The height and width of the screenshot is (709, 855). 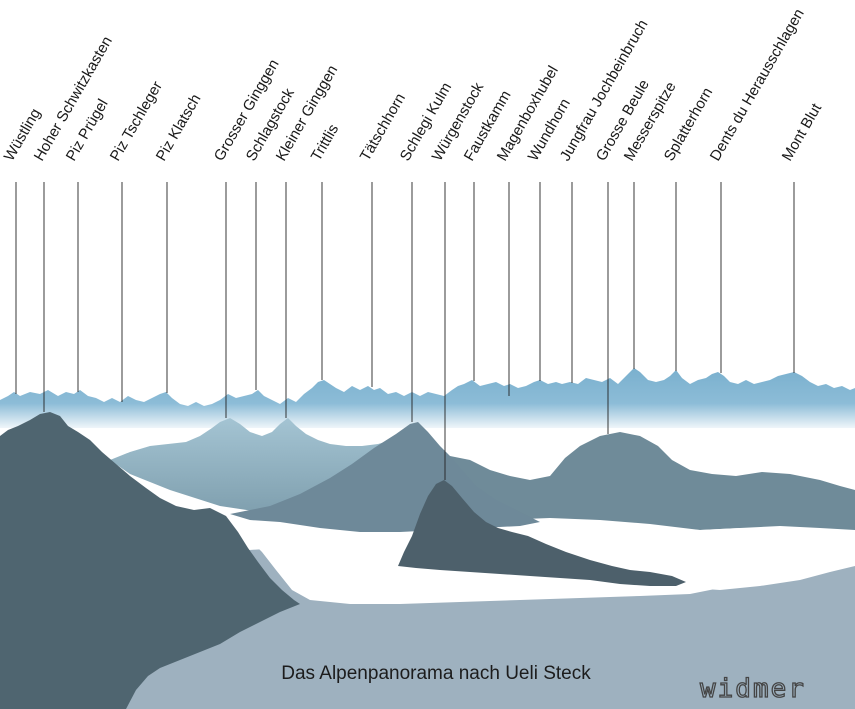 I want to click on peak-label: Trittlis, so click(x=325, y=142).